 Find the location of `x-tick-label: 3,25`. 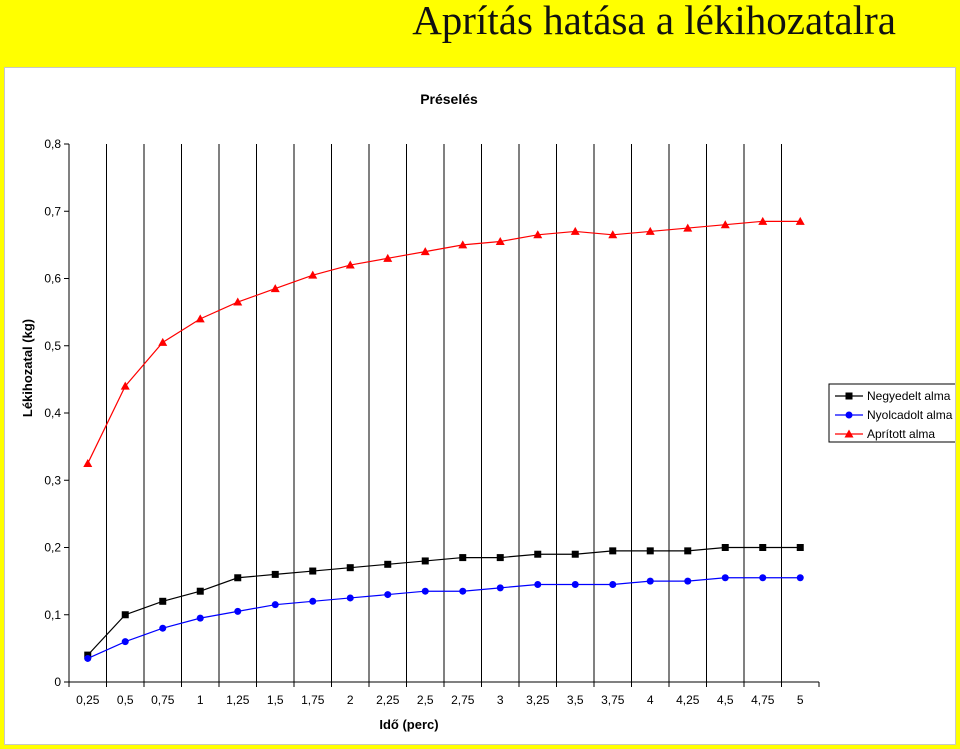

x-tick-label: 3,25 is located at coordinates (538, 700).